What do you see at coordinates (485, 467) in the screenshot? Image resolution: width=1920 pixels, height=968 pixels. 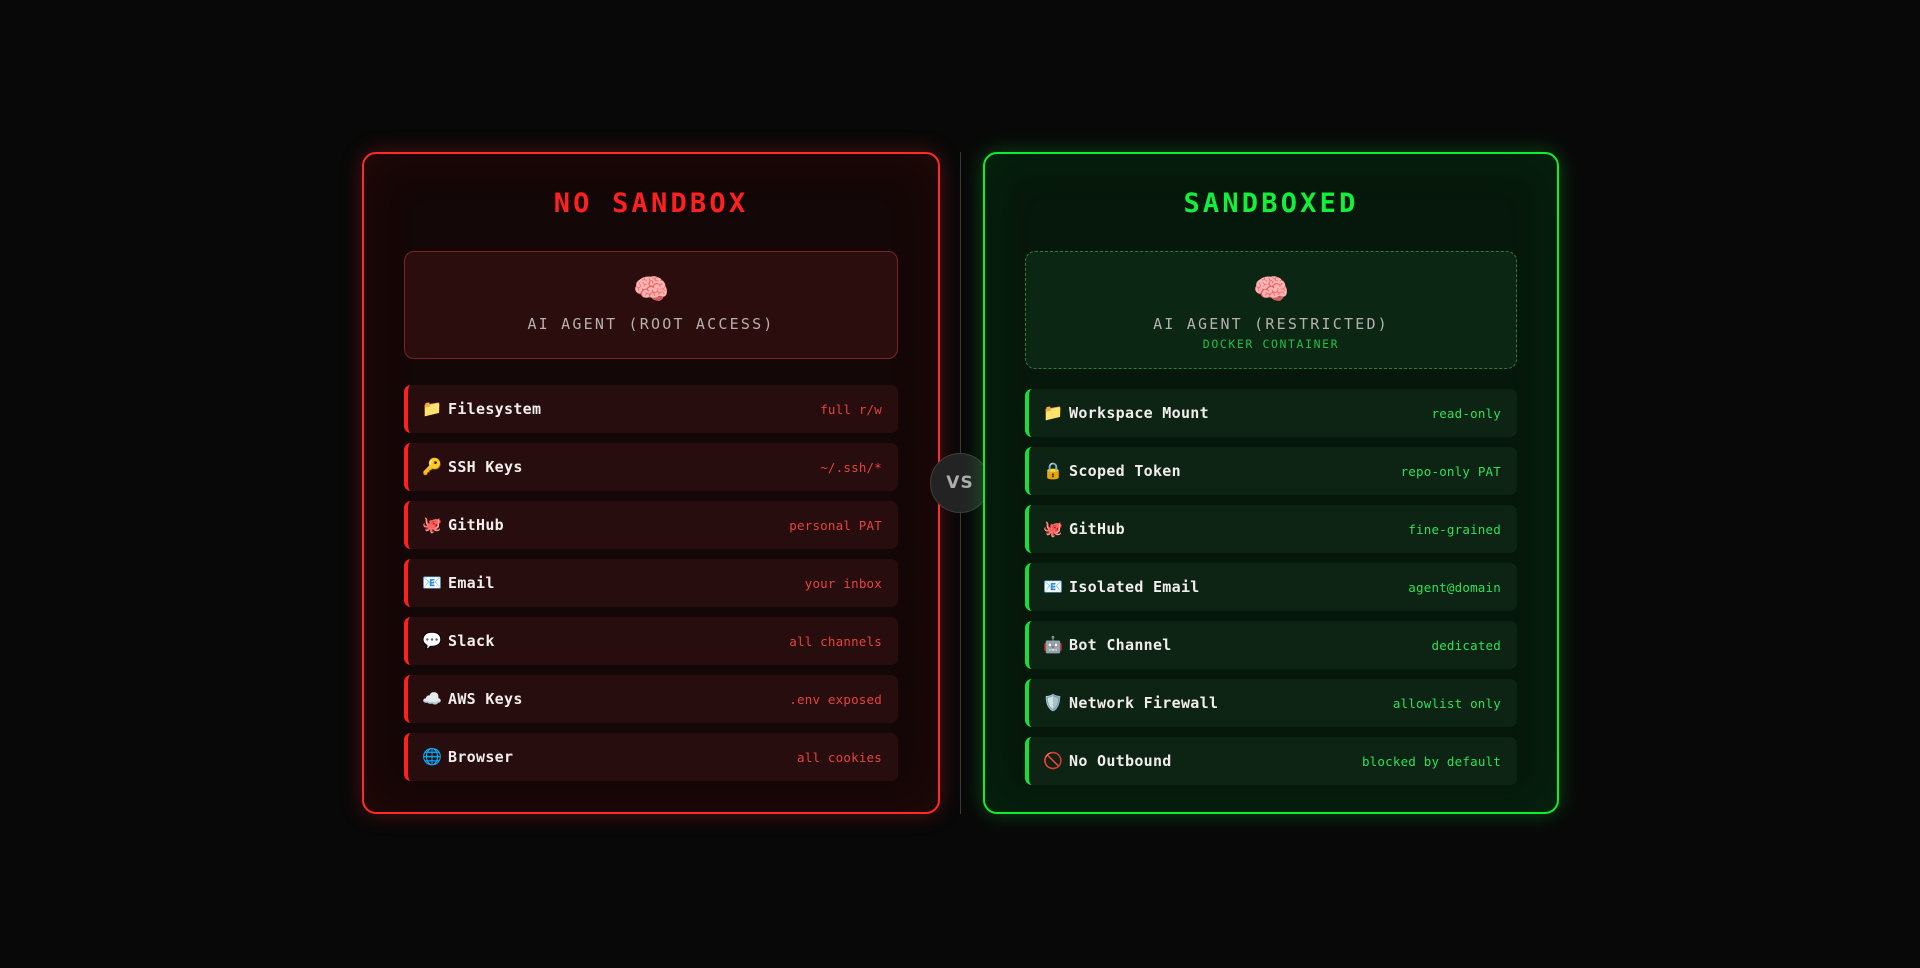 I see `list-item-label: SSH Keys` at bounding box center [485, 467].